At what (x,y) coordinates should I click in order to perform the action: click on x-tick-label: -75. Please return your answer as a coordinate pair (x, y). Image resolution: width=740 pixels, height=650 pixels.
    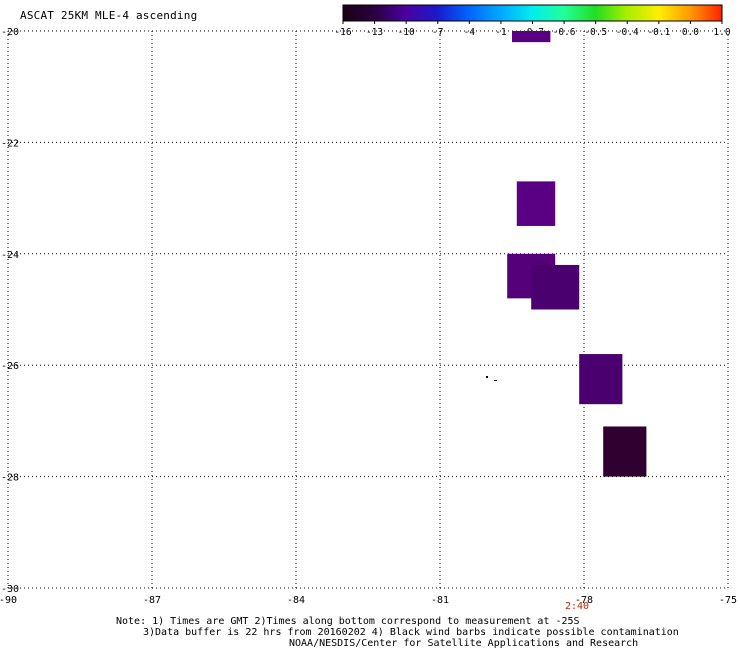
    Looking at the image, I should click on (728, 600).